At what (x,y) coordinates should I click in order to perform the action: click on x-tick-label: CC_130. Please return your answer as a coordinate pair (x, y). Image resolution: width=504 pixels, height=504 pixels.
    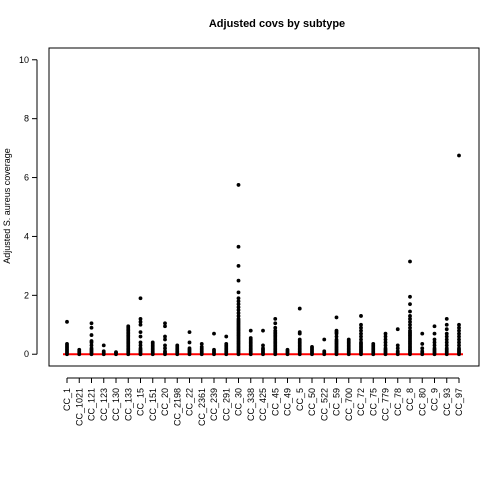
    Looking at the image, I should click on (116, 404).